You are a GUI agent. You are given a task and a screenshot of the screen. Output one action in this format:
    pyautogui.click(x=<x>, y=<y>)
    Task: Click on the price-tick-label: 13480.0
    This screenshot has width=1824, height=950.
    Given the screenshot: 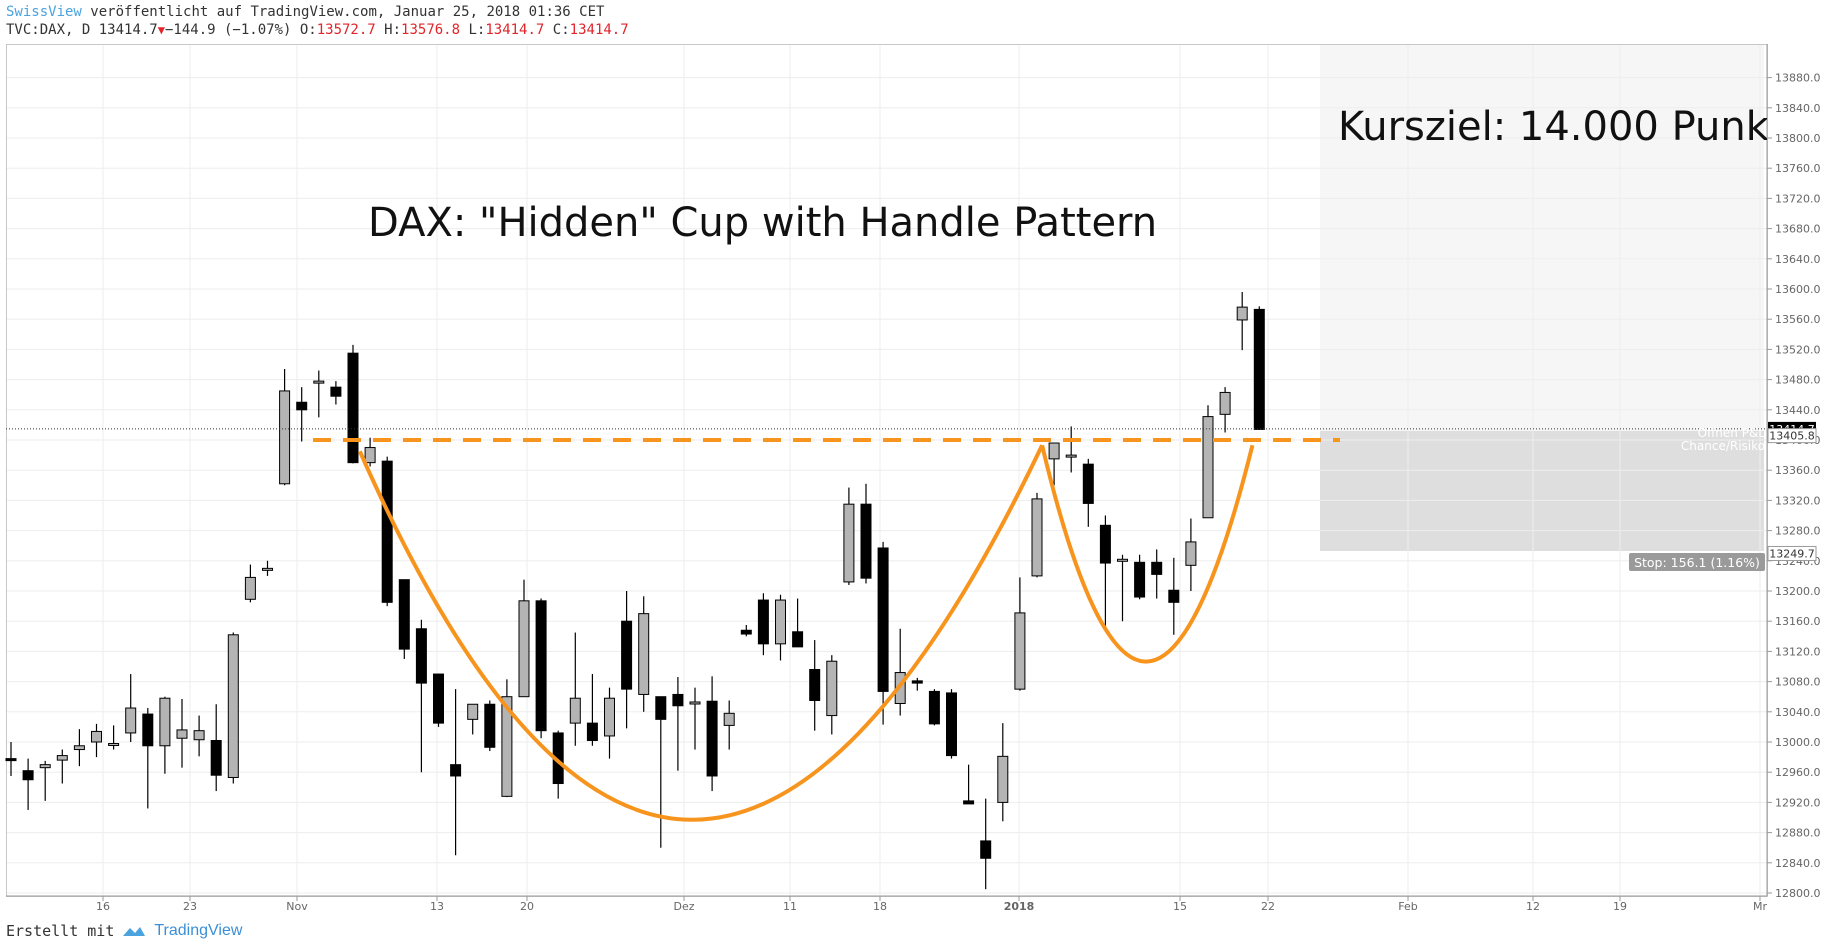 What is the action you would take?
    pyautogui.click(x=1798, y=380)
    